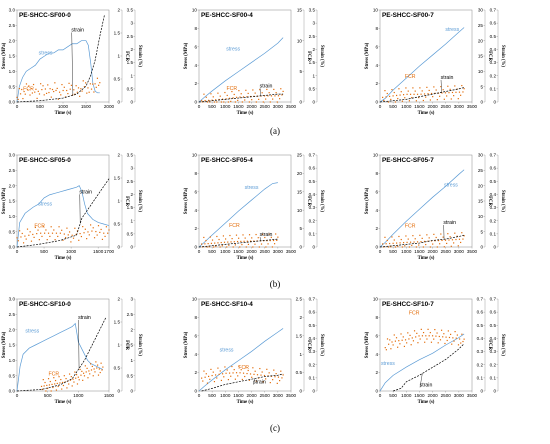 The image size is (550, 444). What do you see at coordinates (480, 299) in the screenshot?
I see `fcr-tick-label: 0.7` at bounding box center [480, 299].